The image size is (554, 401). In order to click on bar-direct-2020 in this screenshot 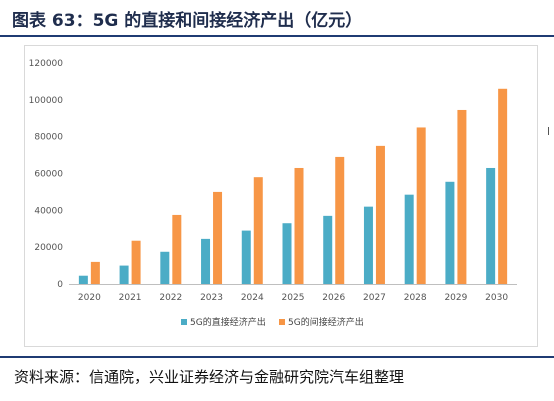, I will do `click(83, 279)`.